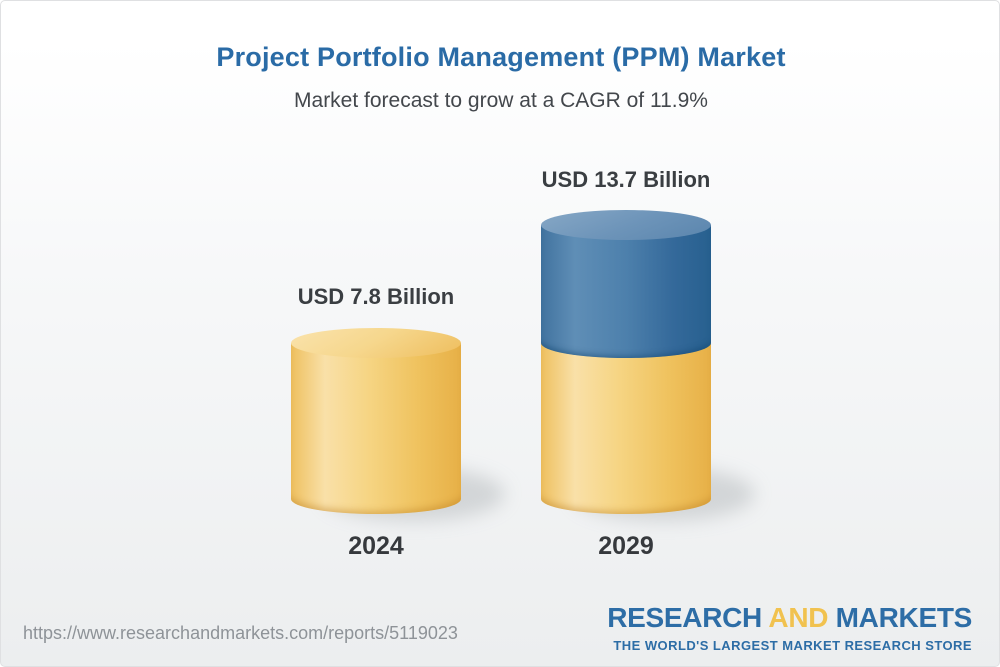 This screenshot has width=1000, height=667. What do you see at coordinates (376, 343) in the screenshot?
I see `bar-2024-cylinder-top` at bounding box center [376, 343].